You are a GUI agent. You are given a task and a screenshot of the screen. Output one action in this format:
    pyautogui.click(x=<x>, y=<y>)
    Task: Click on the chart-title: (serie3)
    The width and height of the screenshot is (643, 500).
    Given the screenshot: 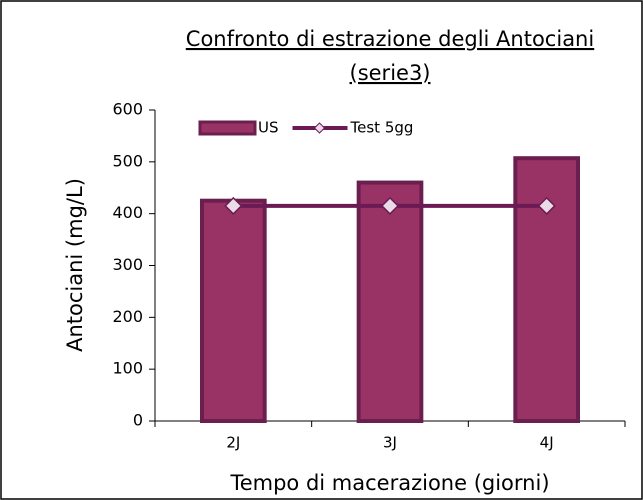 What is the action you would take?
    pyautogui.click(x=390, y=73)
    